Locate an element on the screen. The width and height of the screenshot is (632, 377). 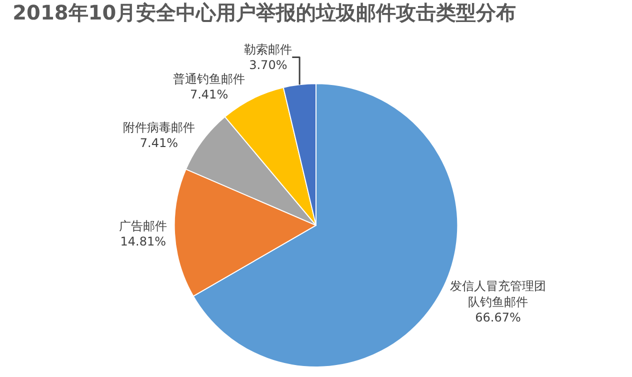
chart-title: 2018年10月安全中心用户举报的垃圾邮件攻击类型分布 is located at coordinates (264, 12).